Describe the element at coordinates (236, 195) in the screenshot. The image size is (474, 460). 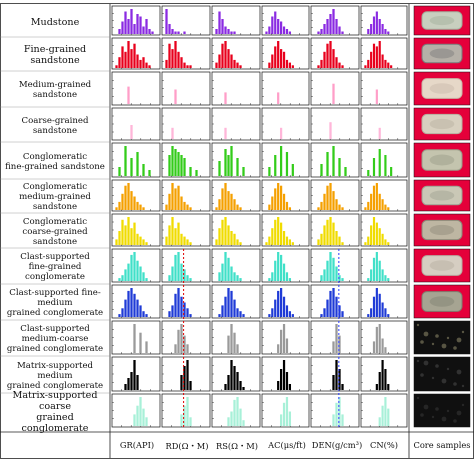
I see `panel-r5-c2` at that location.